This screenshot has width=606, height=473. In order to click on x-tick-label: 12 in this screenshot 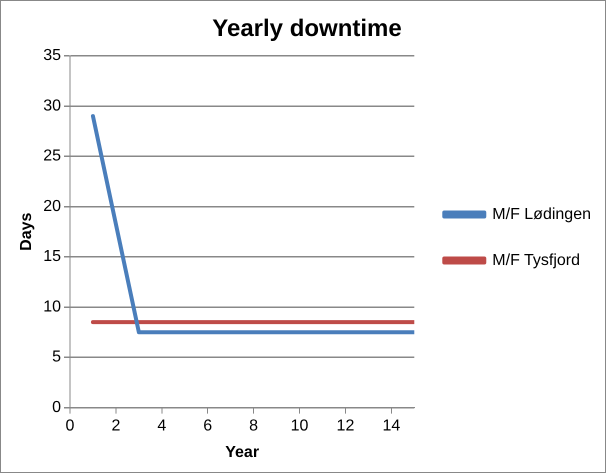, I will do `click(345, 426)`.